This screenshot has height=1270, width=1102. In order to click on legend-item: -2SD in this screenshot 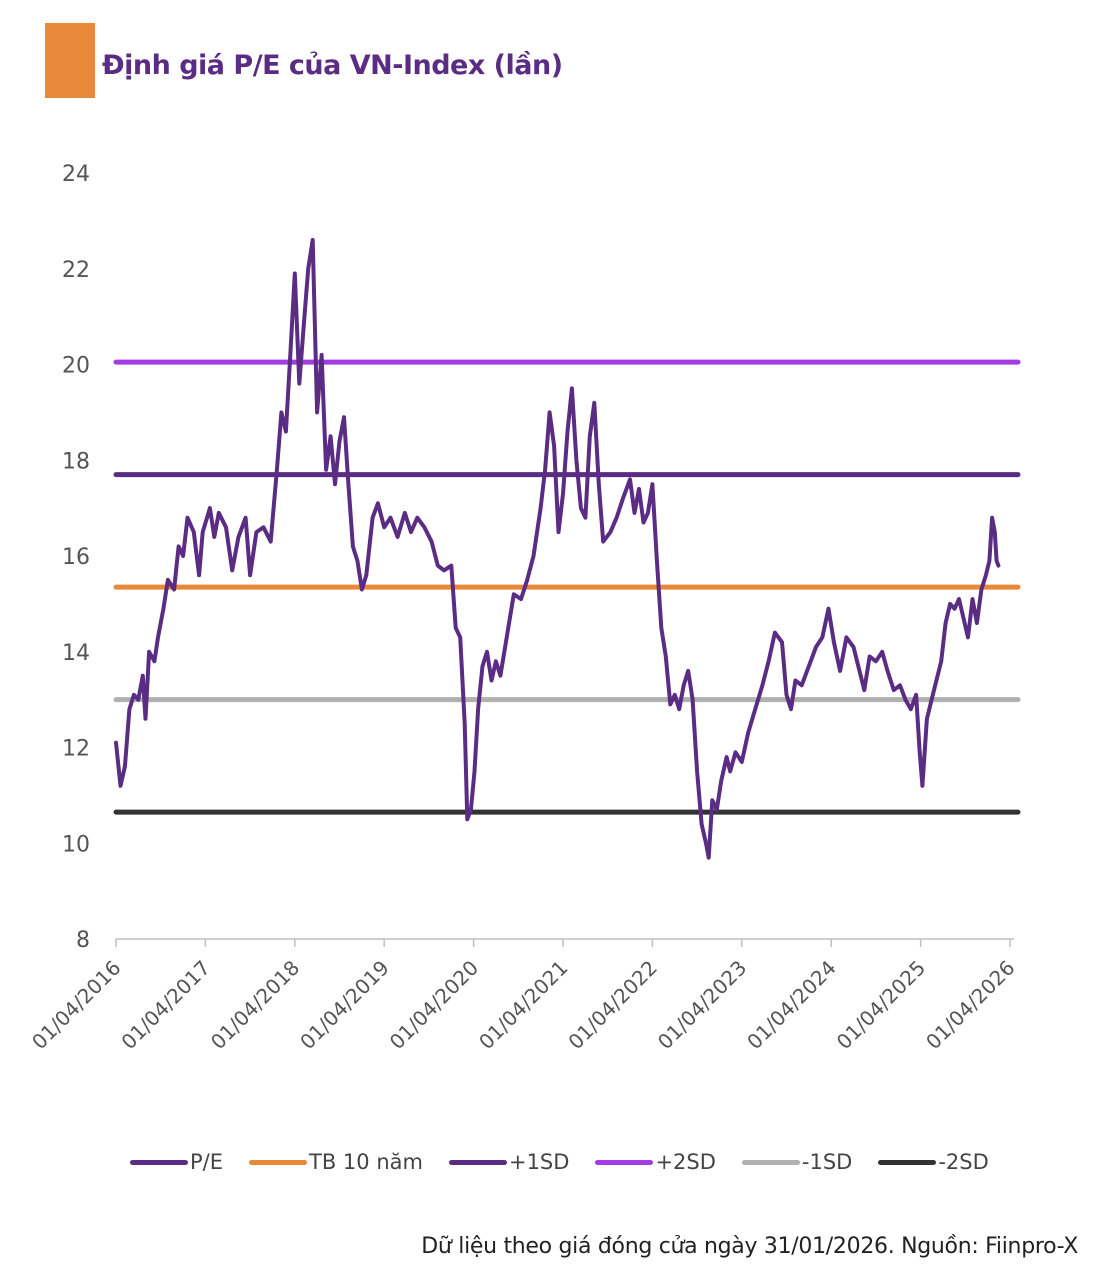, I will do `click(933, 1162)`.